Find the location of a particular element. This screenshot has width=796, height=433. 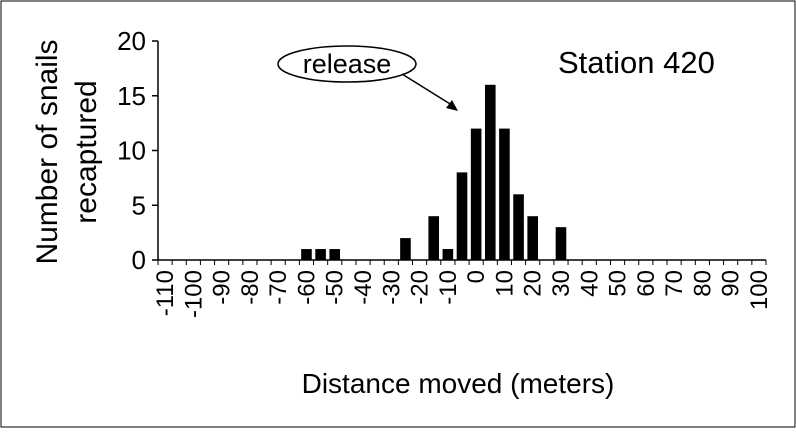

release-annotation: release is located at coordinates (367, 78).